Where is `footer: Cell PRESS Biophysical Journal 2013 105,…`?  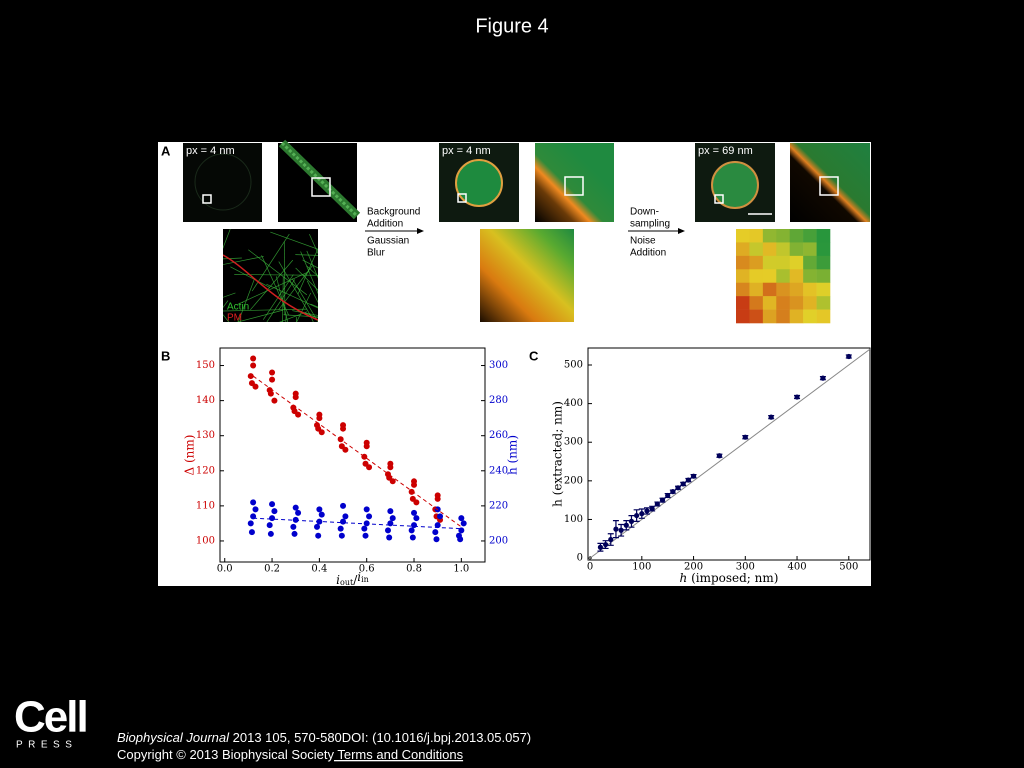
footer: Cell PRESS Biophysical Journal 2013 105,… is located at coordinates (272, 728).